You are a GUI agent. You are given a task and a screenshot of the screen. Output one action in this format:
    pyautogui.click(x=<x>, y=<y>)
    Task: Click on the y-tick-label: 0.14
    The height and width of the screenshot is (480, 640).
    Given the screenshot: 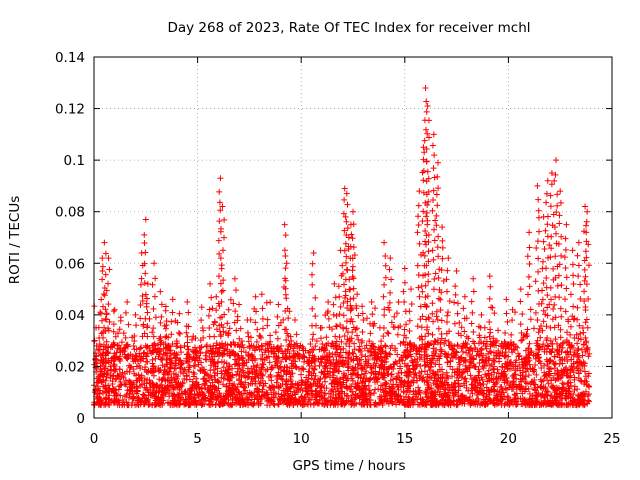 What is the action you would take?
    pyautogui.click(x=70, y=58)
    